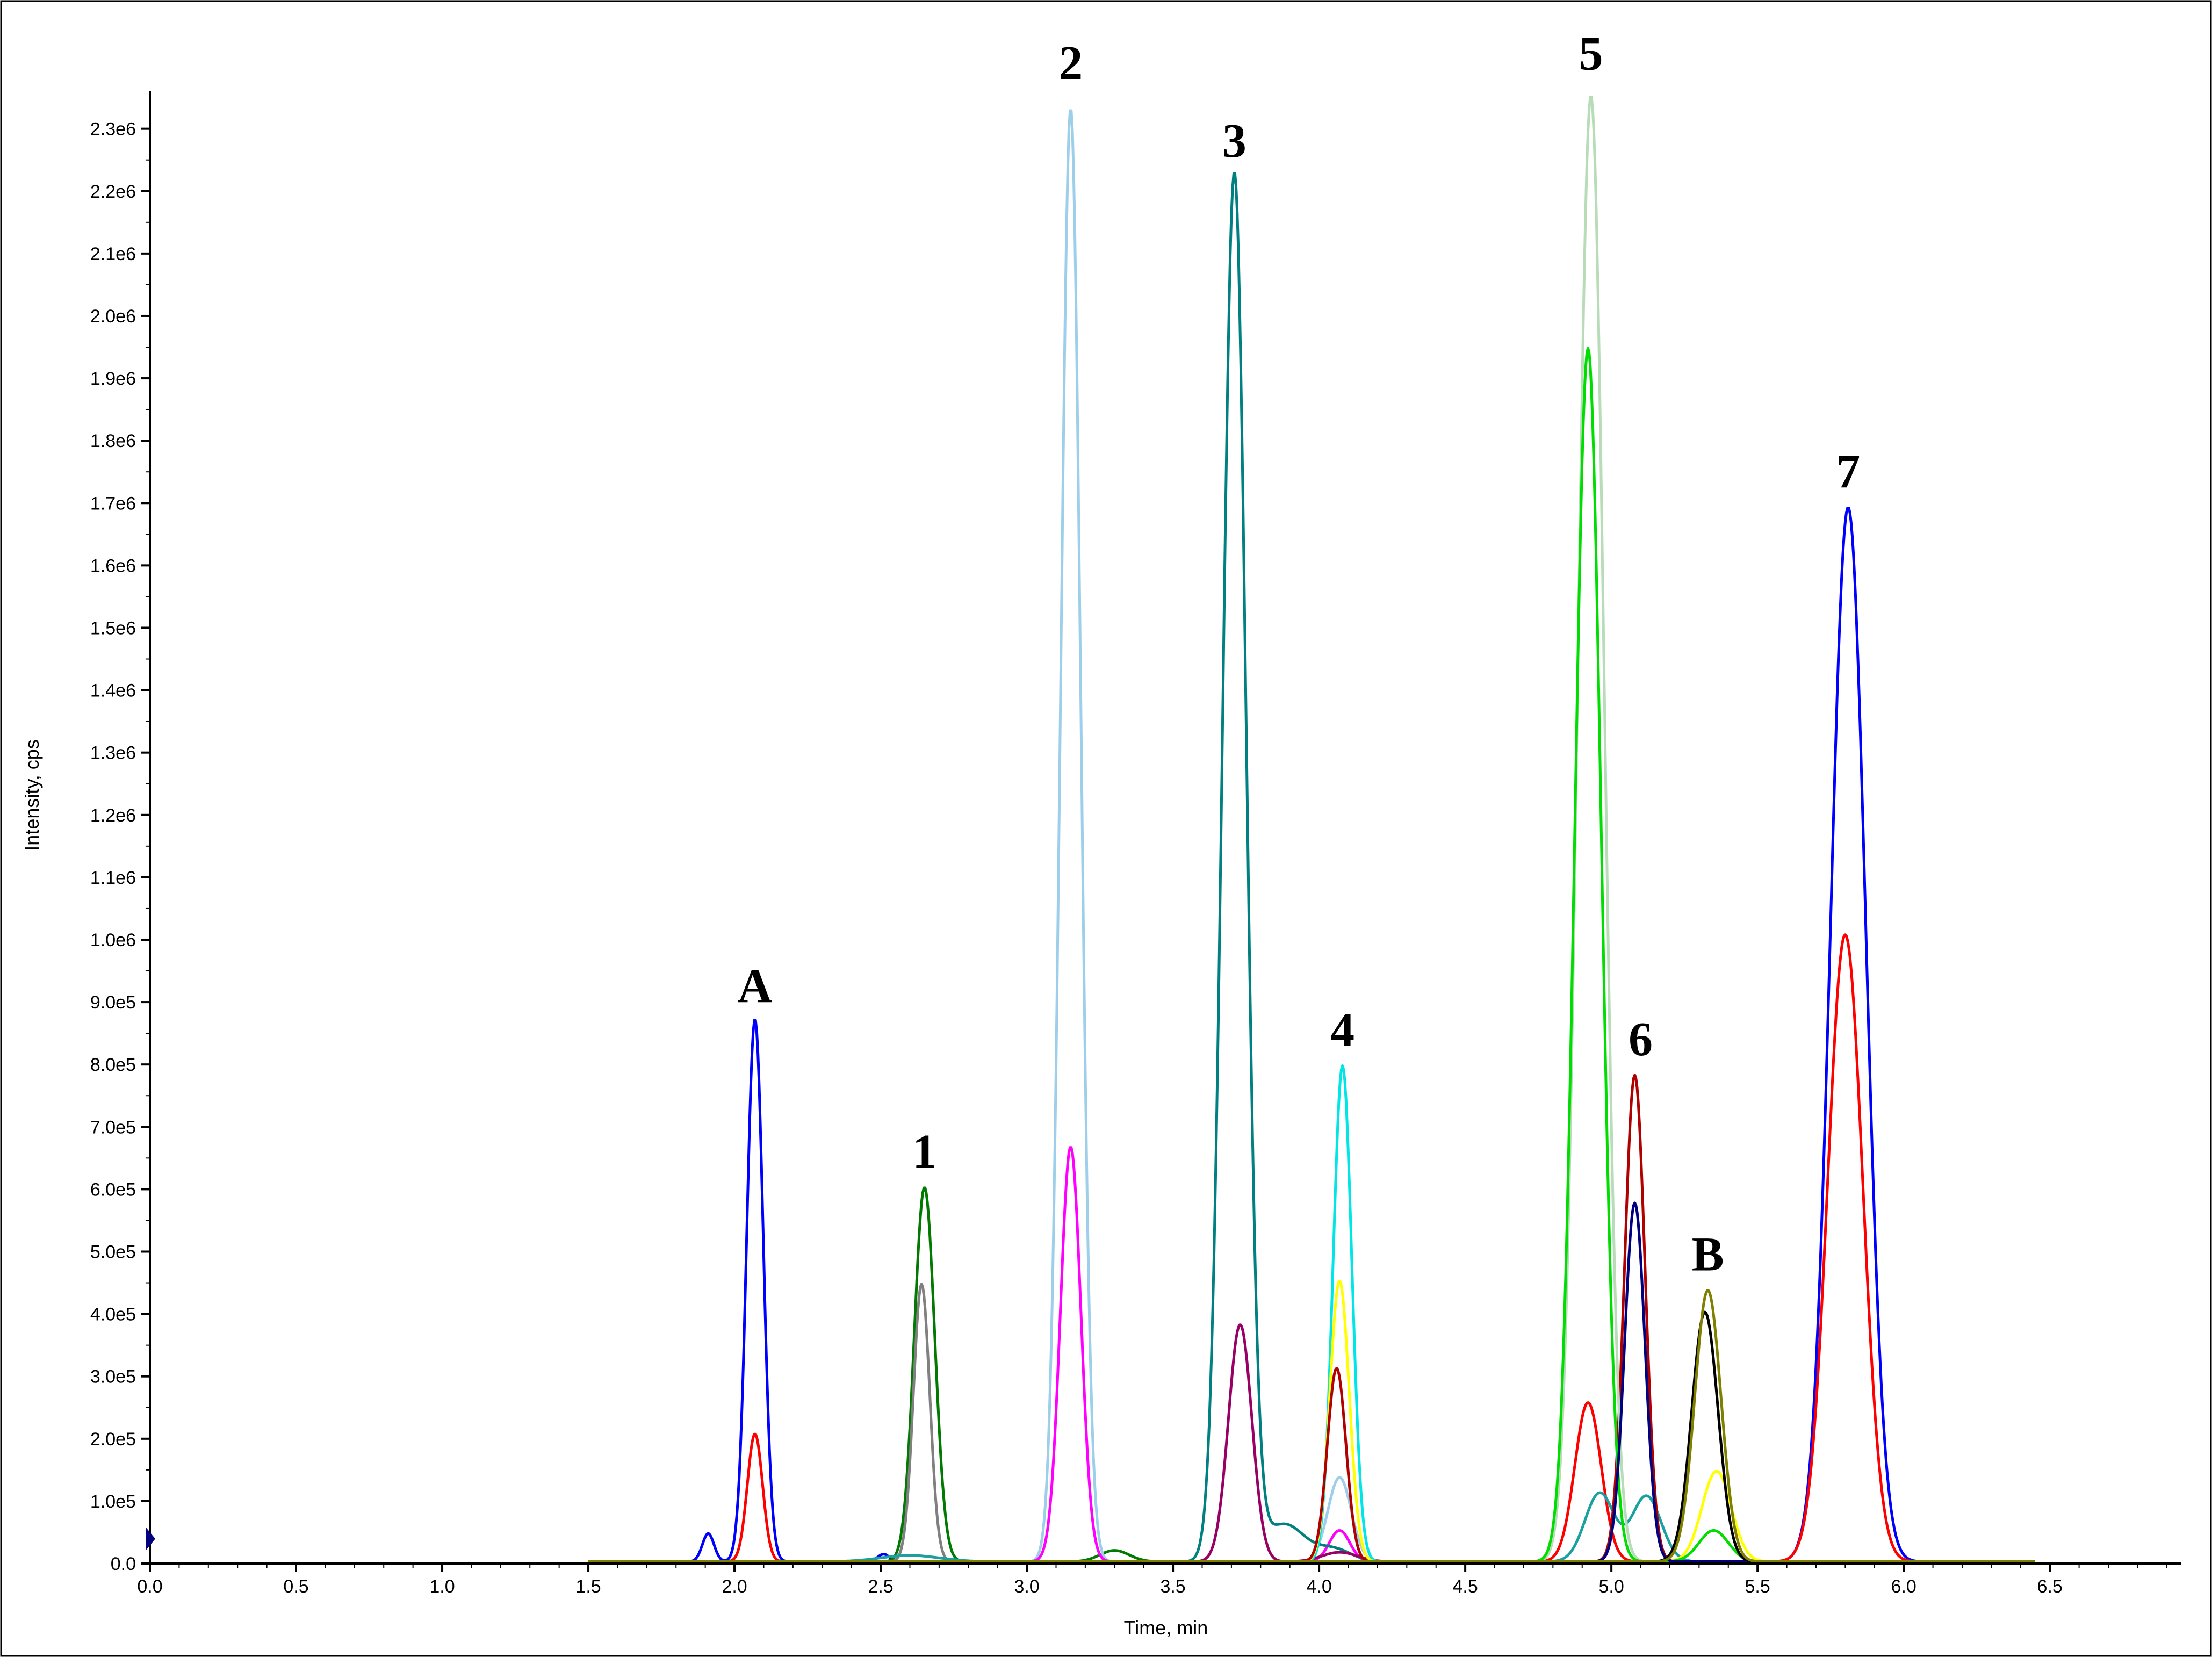  I want to click on peak-label: 3, so click(1234, 141).